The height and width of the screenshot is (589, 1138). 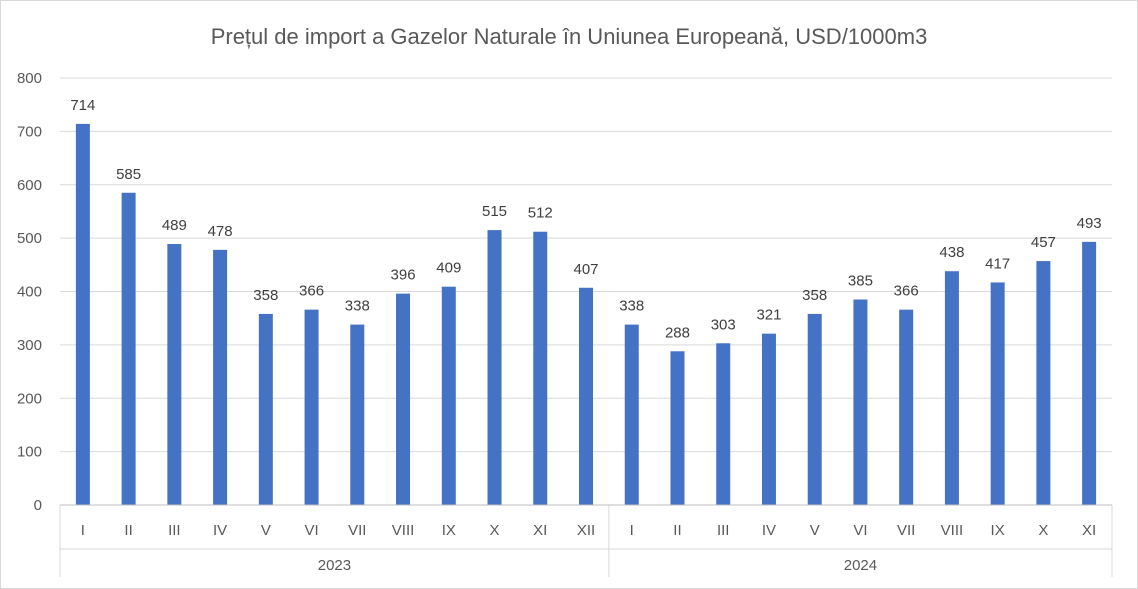 What do you see at coordinates (38, 505) in the screenshot?
I see `y-tick-label: 0` at bounding box center [38, 505].